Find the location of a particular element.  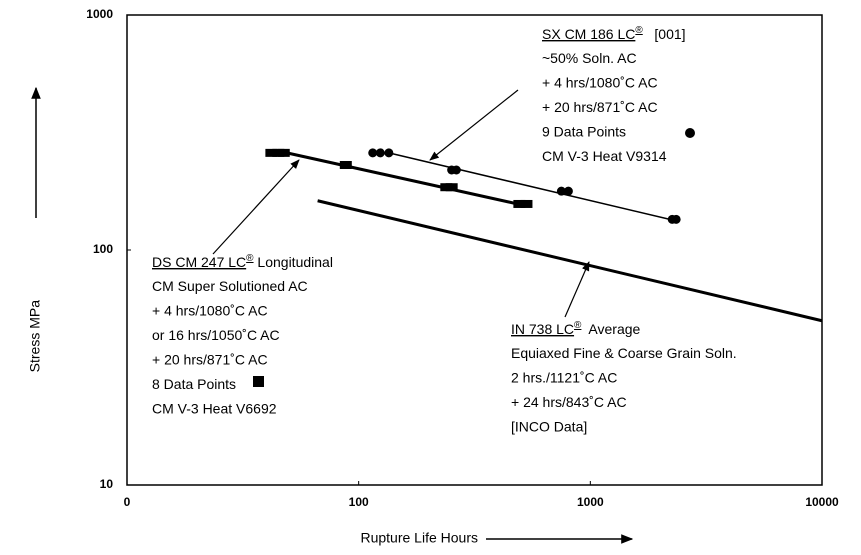

annotation-heading-text: DS CM 247 LC is located at coordinates (199, 262).